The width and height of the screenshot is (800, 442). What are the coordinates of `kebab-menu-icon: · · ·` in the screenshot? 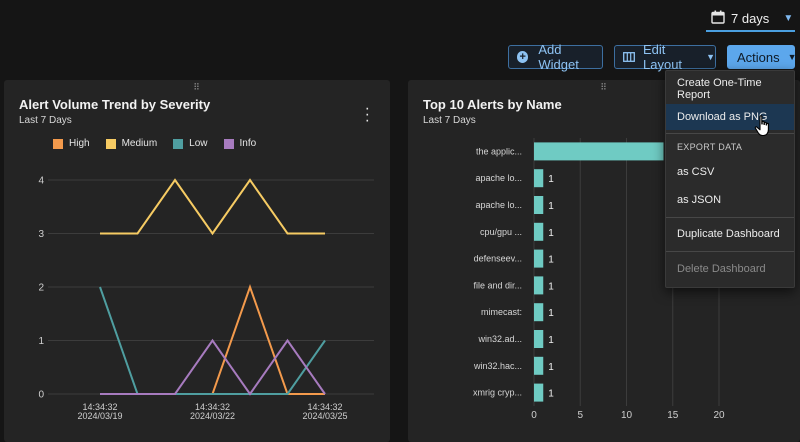 It's located at (367, 114).